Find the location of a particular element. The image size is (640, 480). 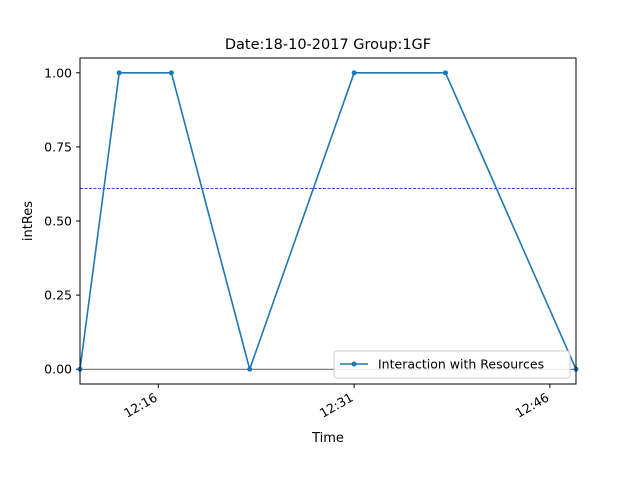

chart-title: Date:18-10-2017 Group:1GF is located at coordinates (328, 45).